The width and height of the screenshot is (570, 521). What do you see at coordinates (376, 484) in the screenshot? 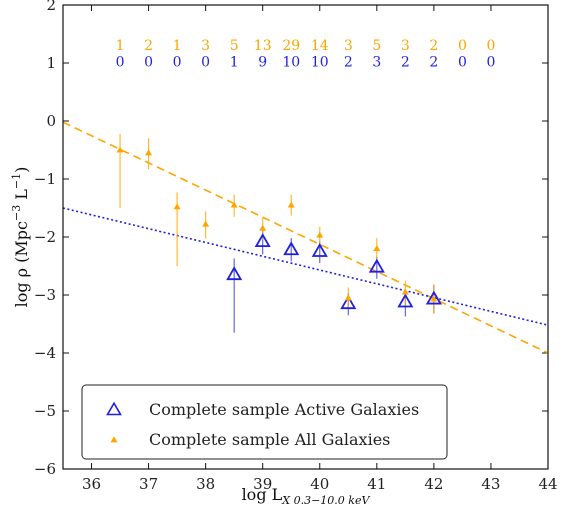
I see `x-tick-label: 41` at bounding box center [376, 484].